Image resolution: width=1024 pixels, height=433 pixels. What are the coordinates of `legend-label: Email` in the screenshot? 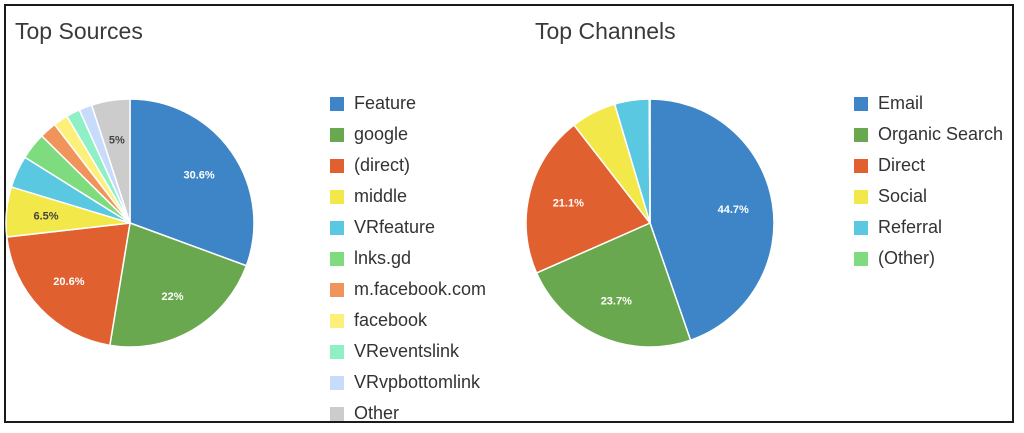 It's located at (901, 103).